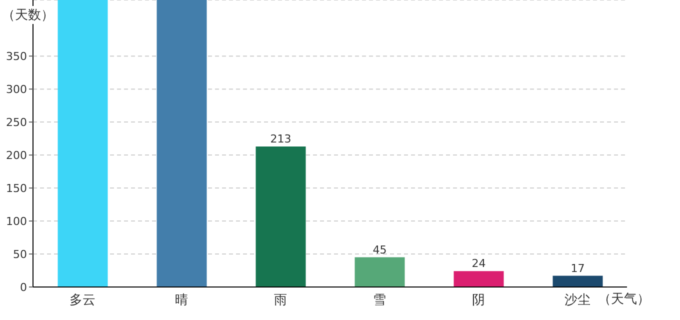 The image size is (680, 320). What do you see at coordinates (478, 300) in the screenshot?
I see `x-tick-label: 阴` at bounding box center [478, 300].